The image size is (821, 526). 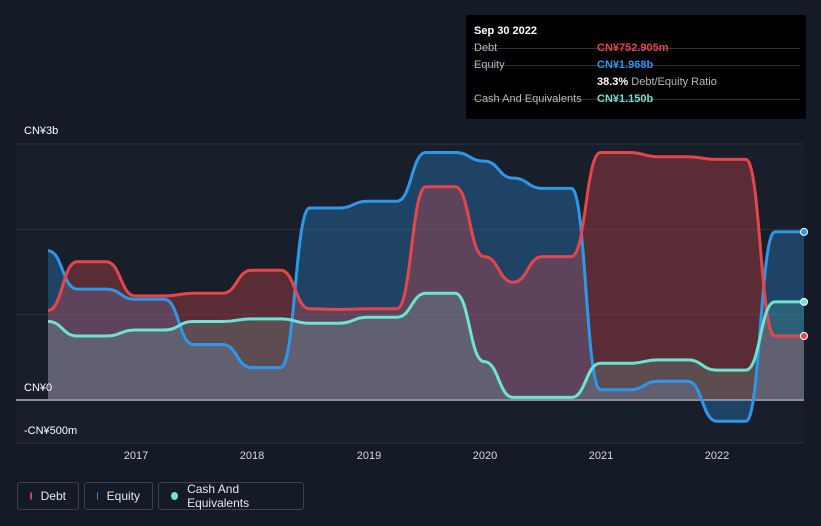 I want to click on x-tick-label-2019: 2019, so click(x=369, y=456).